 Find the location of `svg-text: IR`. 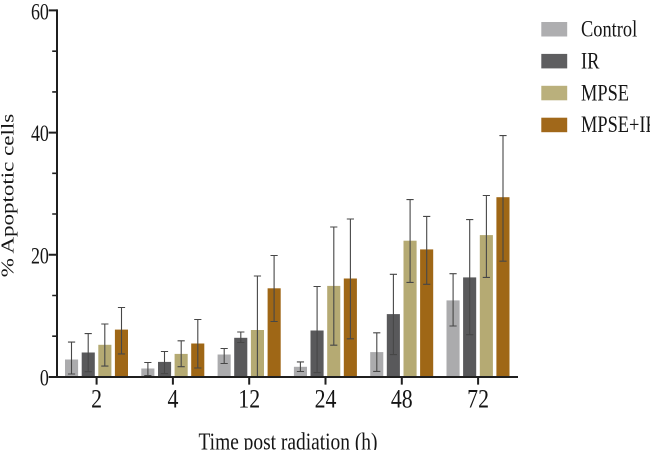

svg-text: IR is located at coordinates (590, 60).